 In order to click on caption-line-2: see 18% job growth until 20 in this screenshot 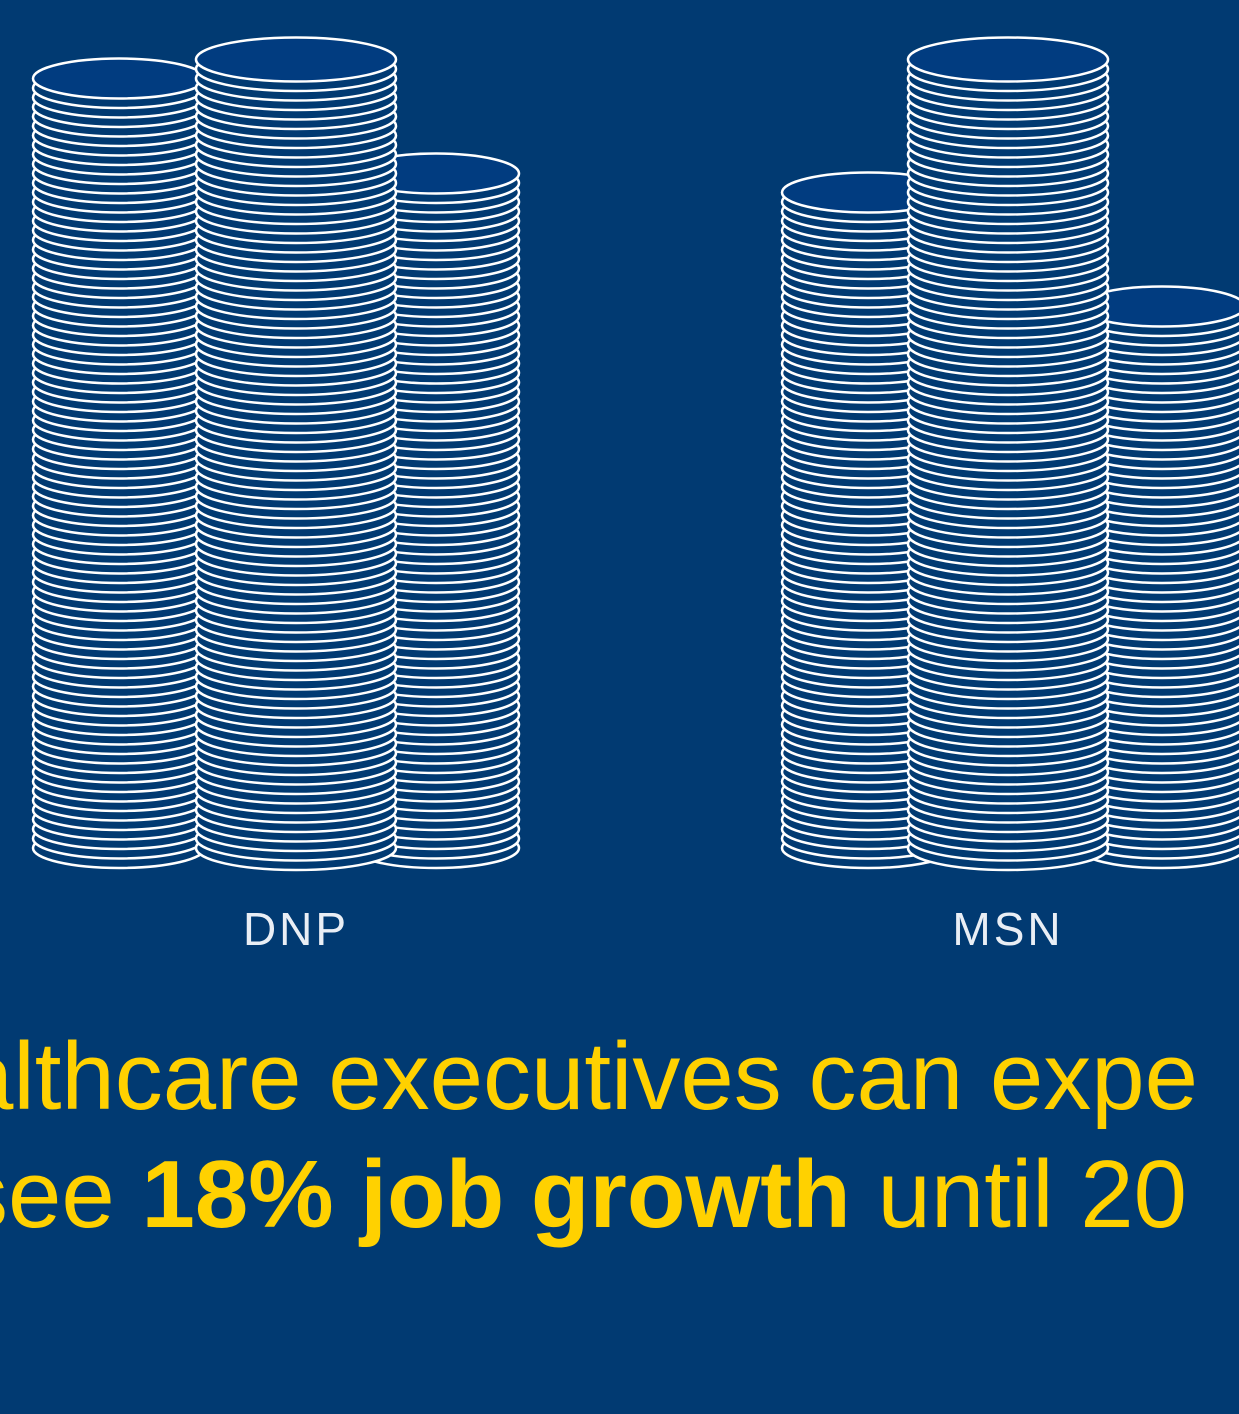, I will do `click(593, 1195)`.